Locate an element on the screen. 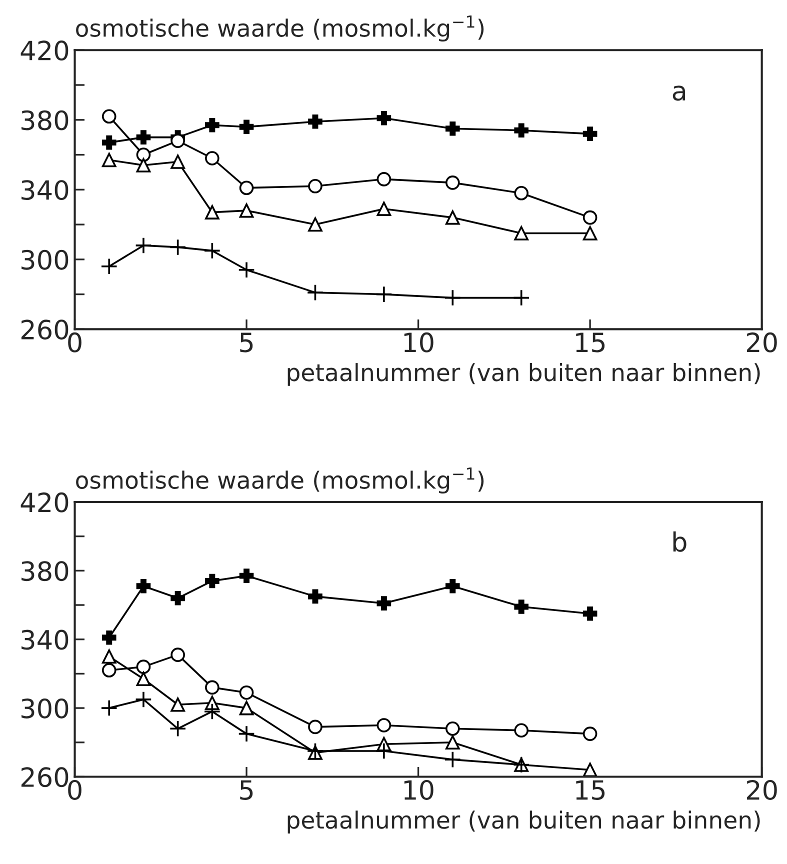 This screenshot has height=864, width=787. annotation: b is located at coordinates (679, 541).